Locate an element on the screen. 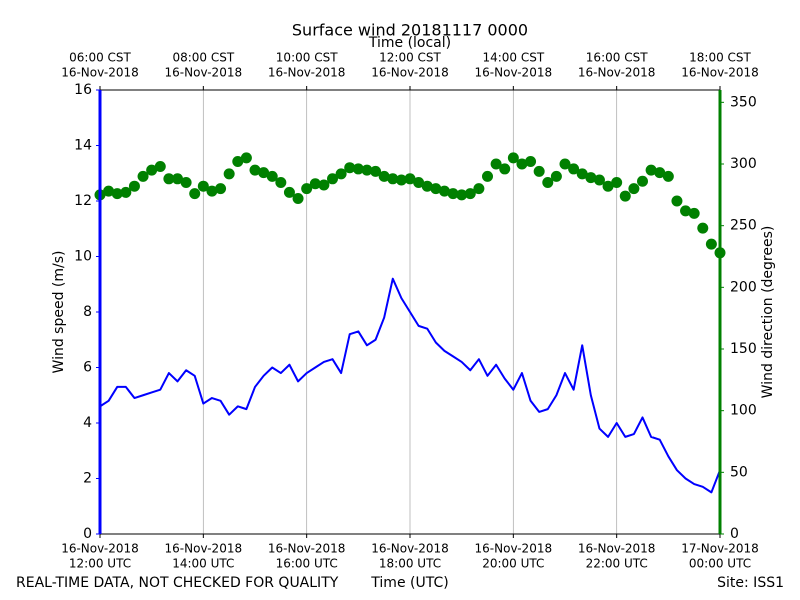  site-label: Site: ISS1 is located at coordinates (750, 583).